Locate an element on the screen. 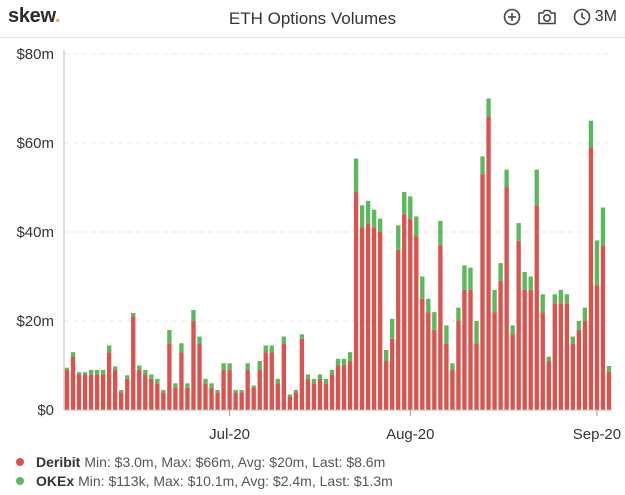 The image size is (625, 495). screenshot-button is located at coordinates (547, 17).